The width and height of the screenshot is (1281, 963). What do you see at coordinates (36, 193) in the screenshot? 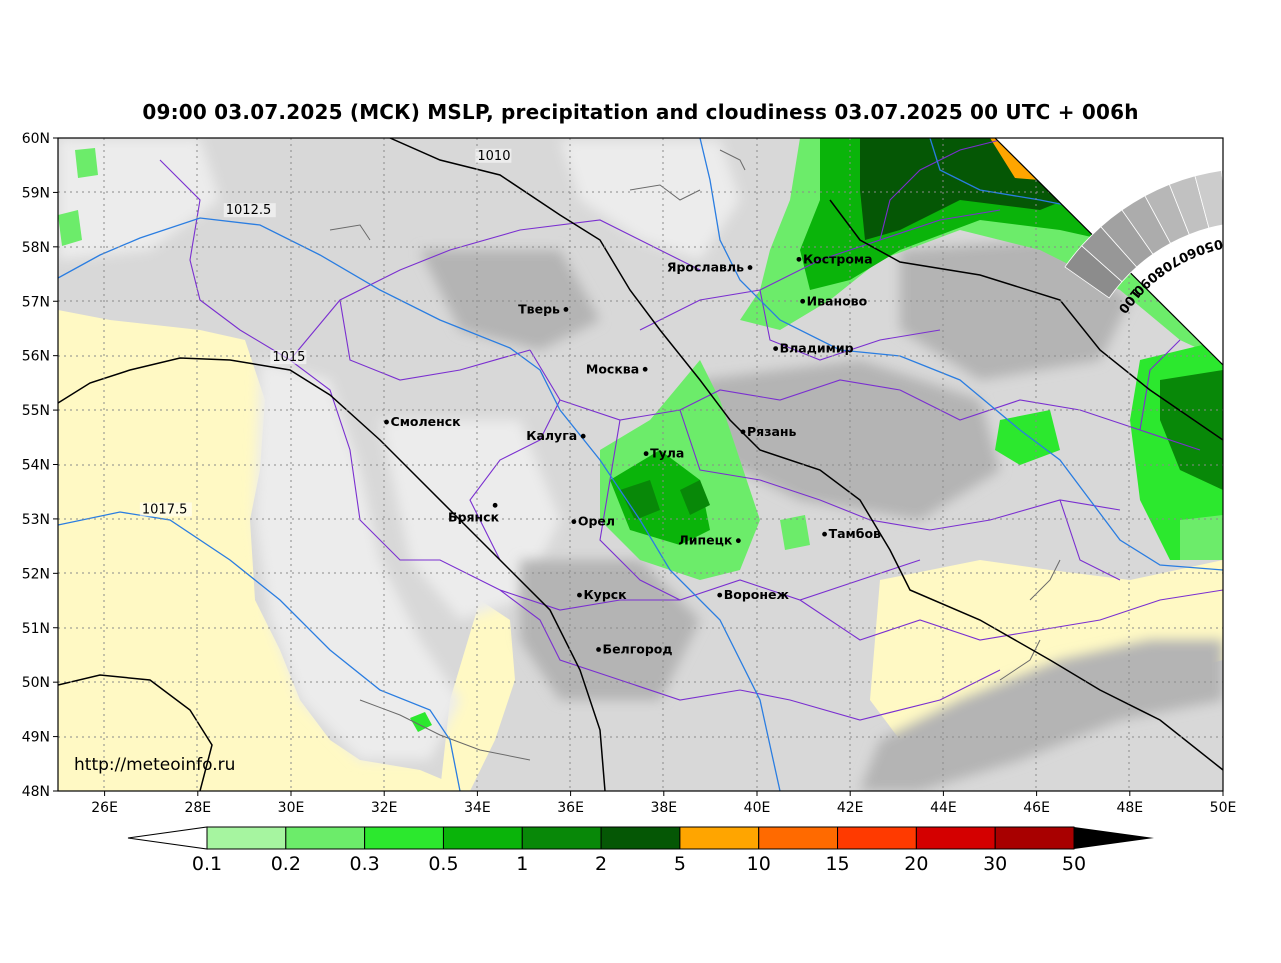
I see `lat-label: 59N` at bounding box center [36, 193].